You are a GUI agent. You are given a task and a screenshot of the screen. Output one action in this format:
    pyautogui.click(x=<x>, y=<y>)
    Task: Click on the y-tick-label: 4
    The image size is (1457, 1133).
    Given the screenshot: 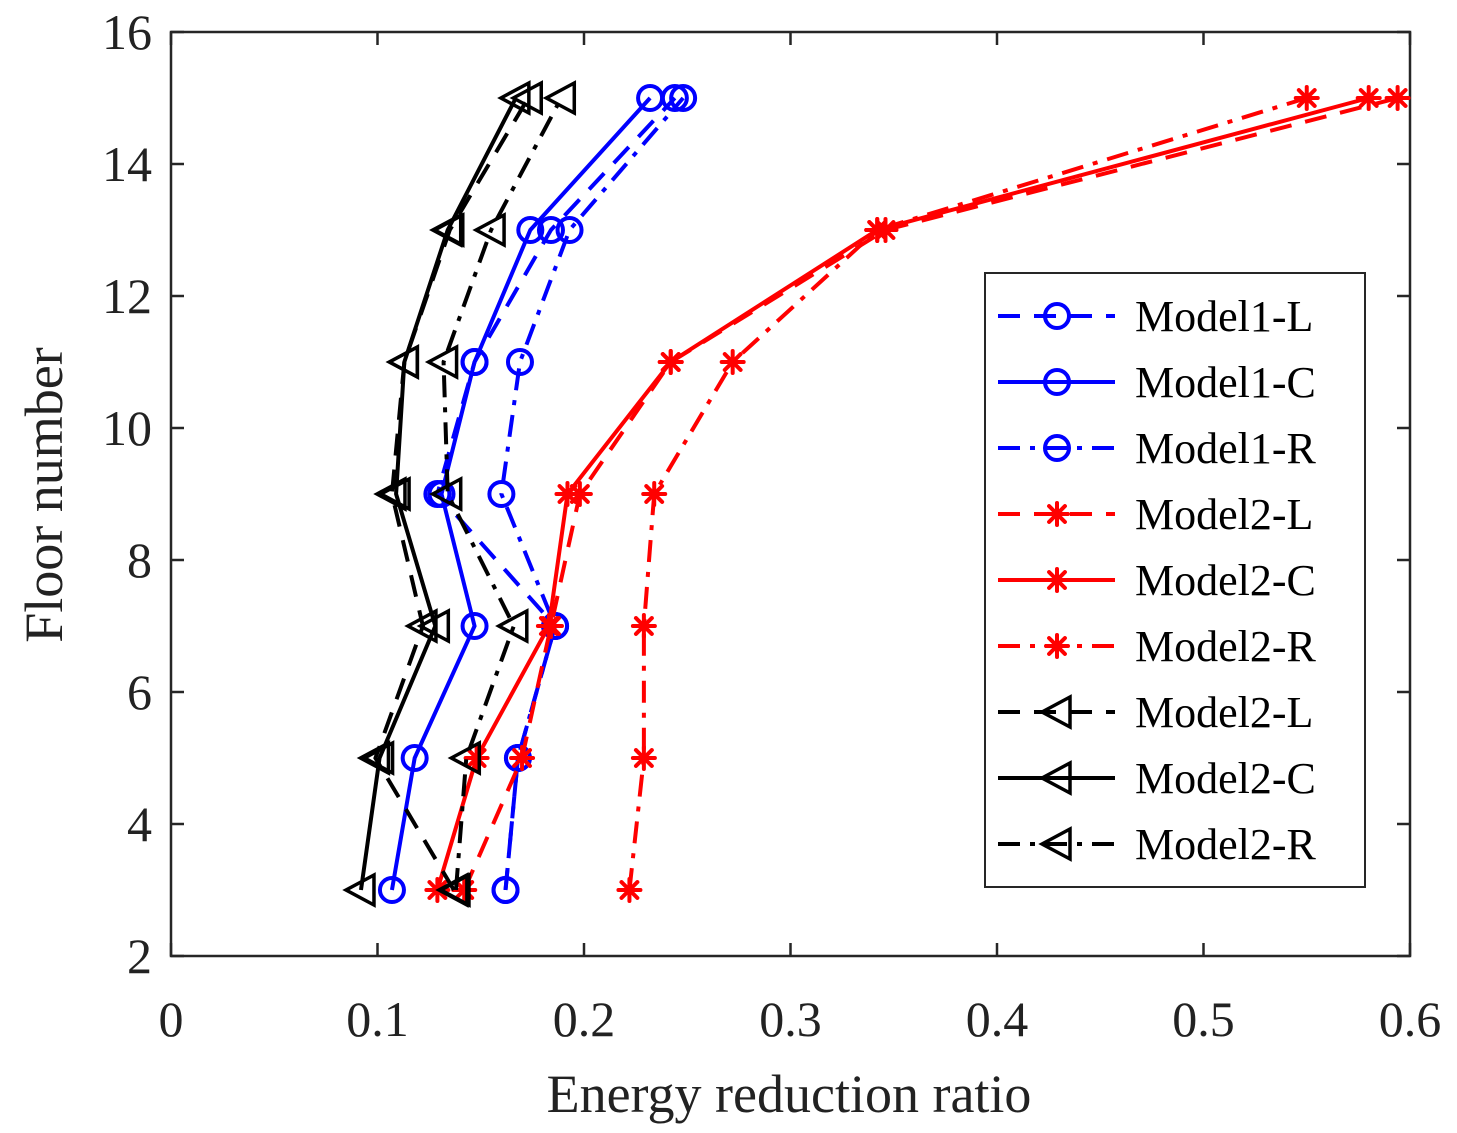 What is the action you would take?
    pyautogui.click(x=139, y=824)
    